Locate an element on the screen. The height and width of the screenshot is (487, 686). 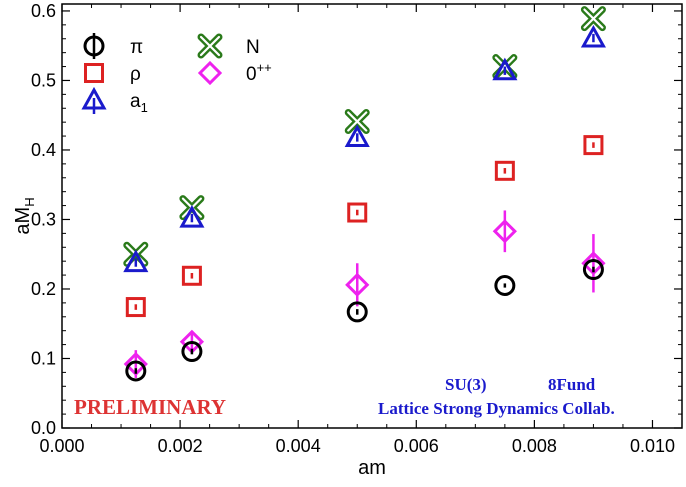
legend-marker-cross-inner is located at coordinates (210, 46).